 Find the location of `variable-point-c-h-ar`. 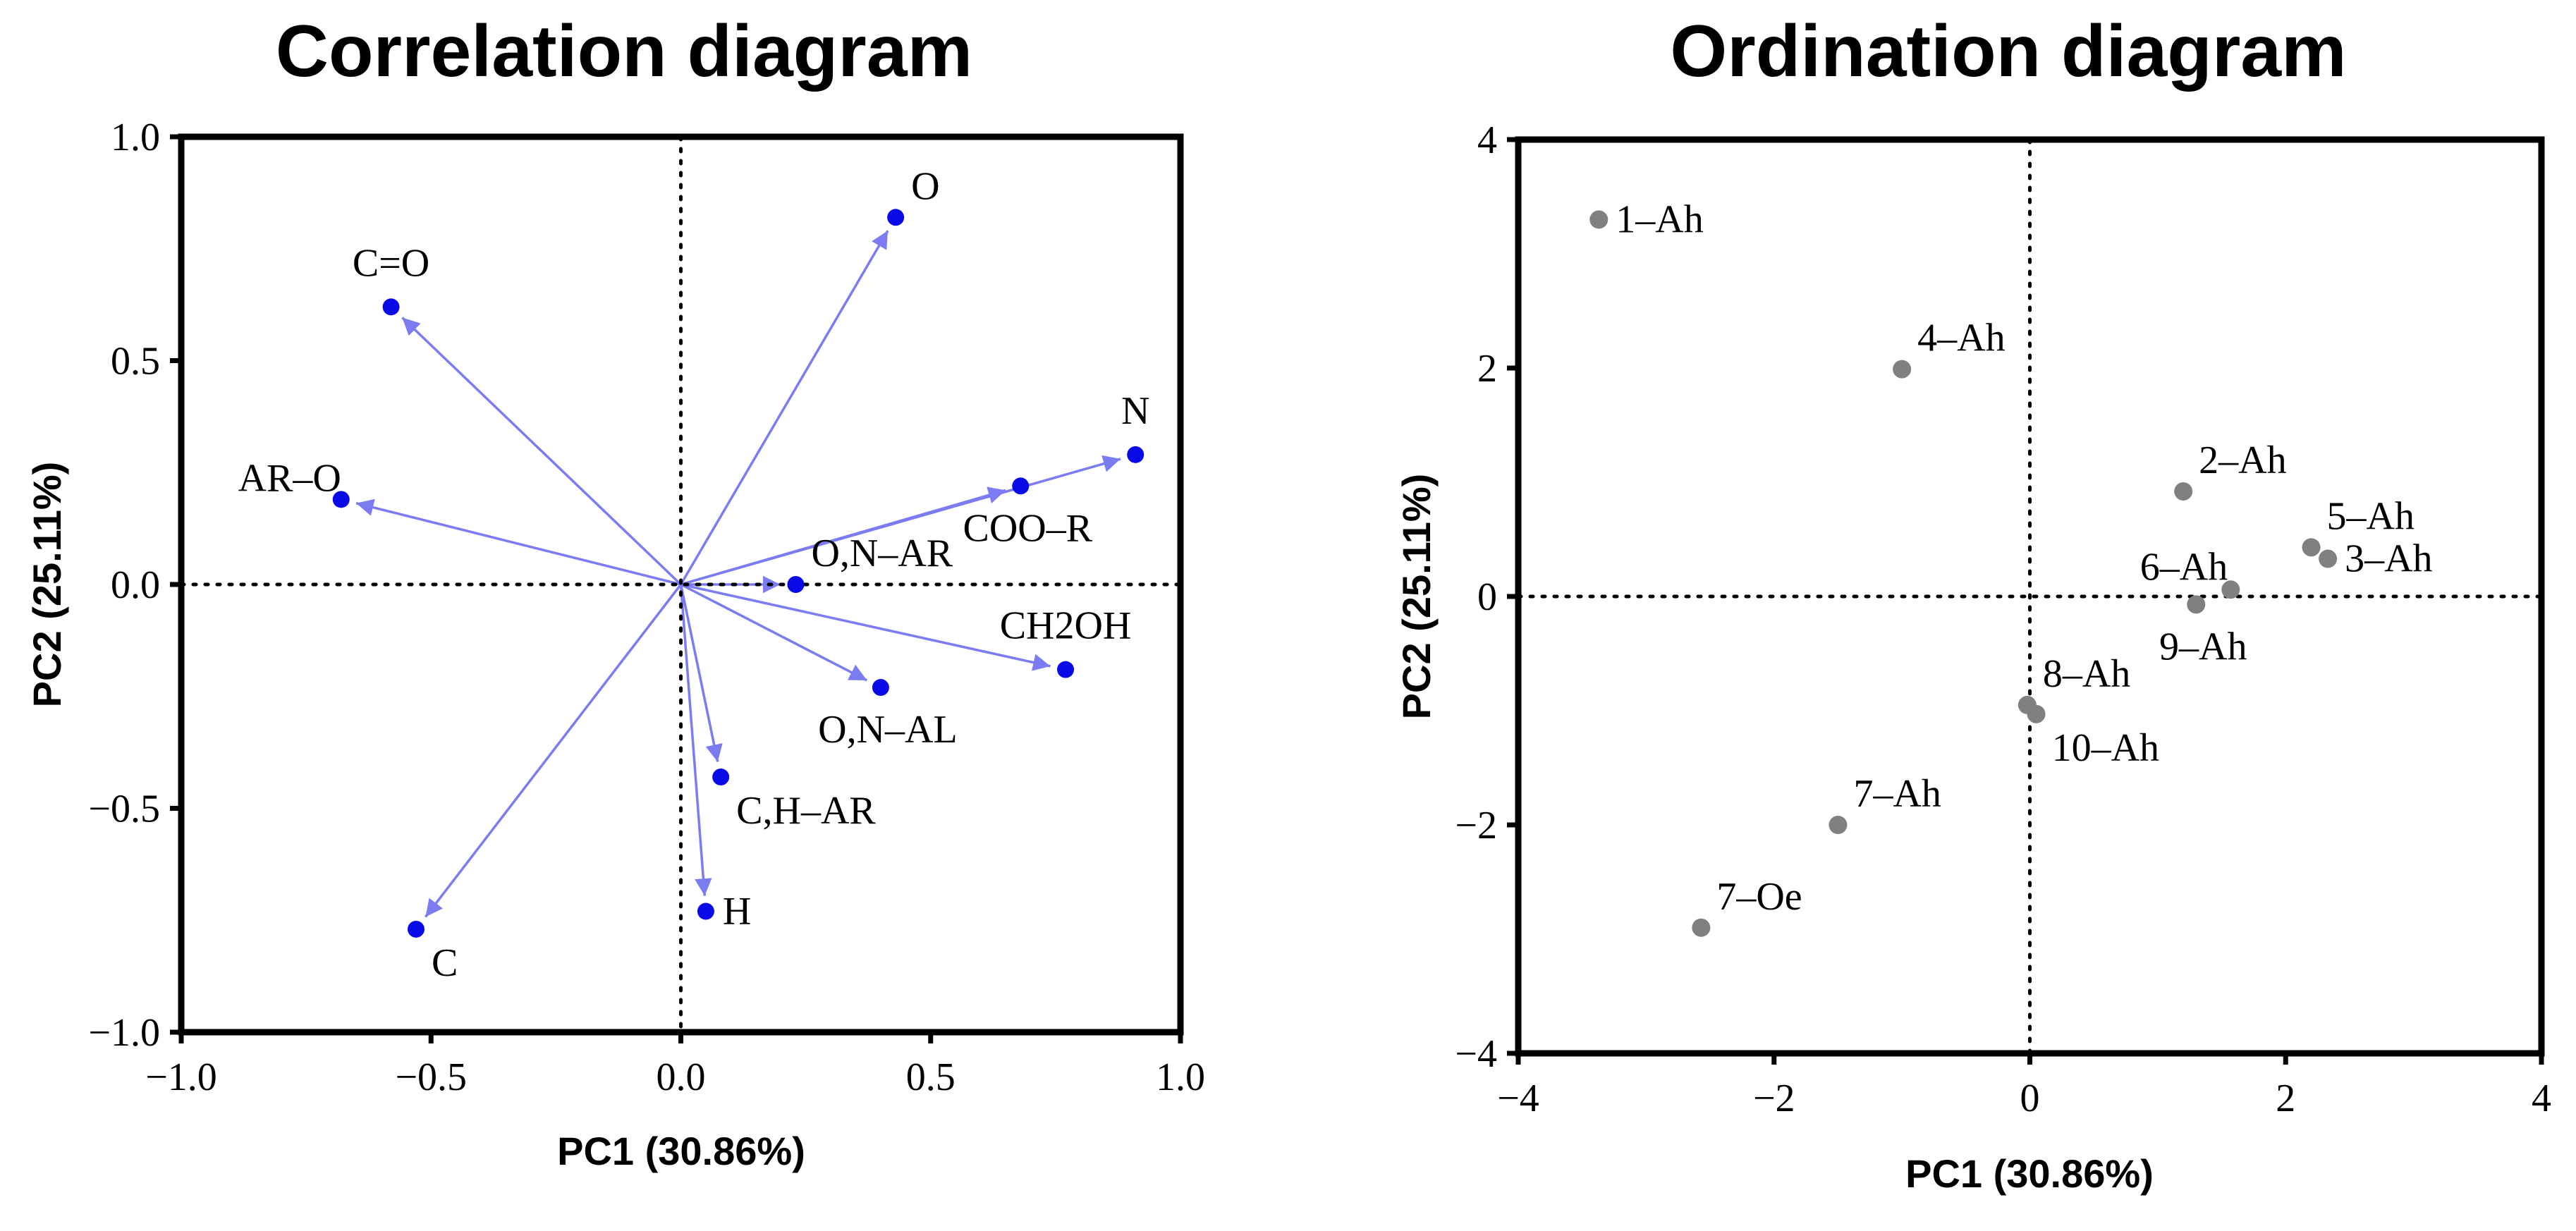

variable-point-c-h-ar is located at coordinates (721, 777).